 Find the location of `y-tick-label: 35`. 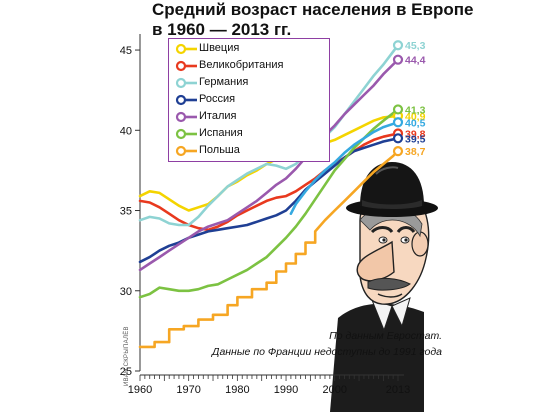

y-tick-label: 35 is located at coordinates (126, 212).